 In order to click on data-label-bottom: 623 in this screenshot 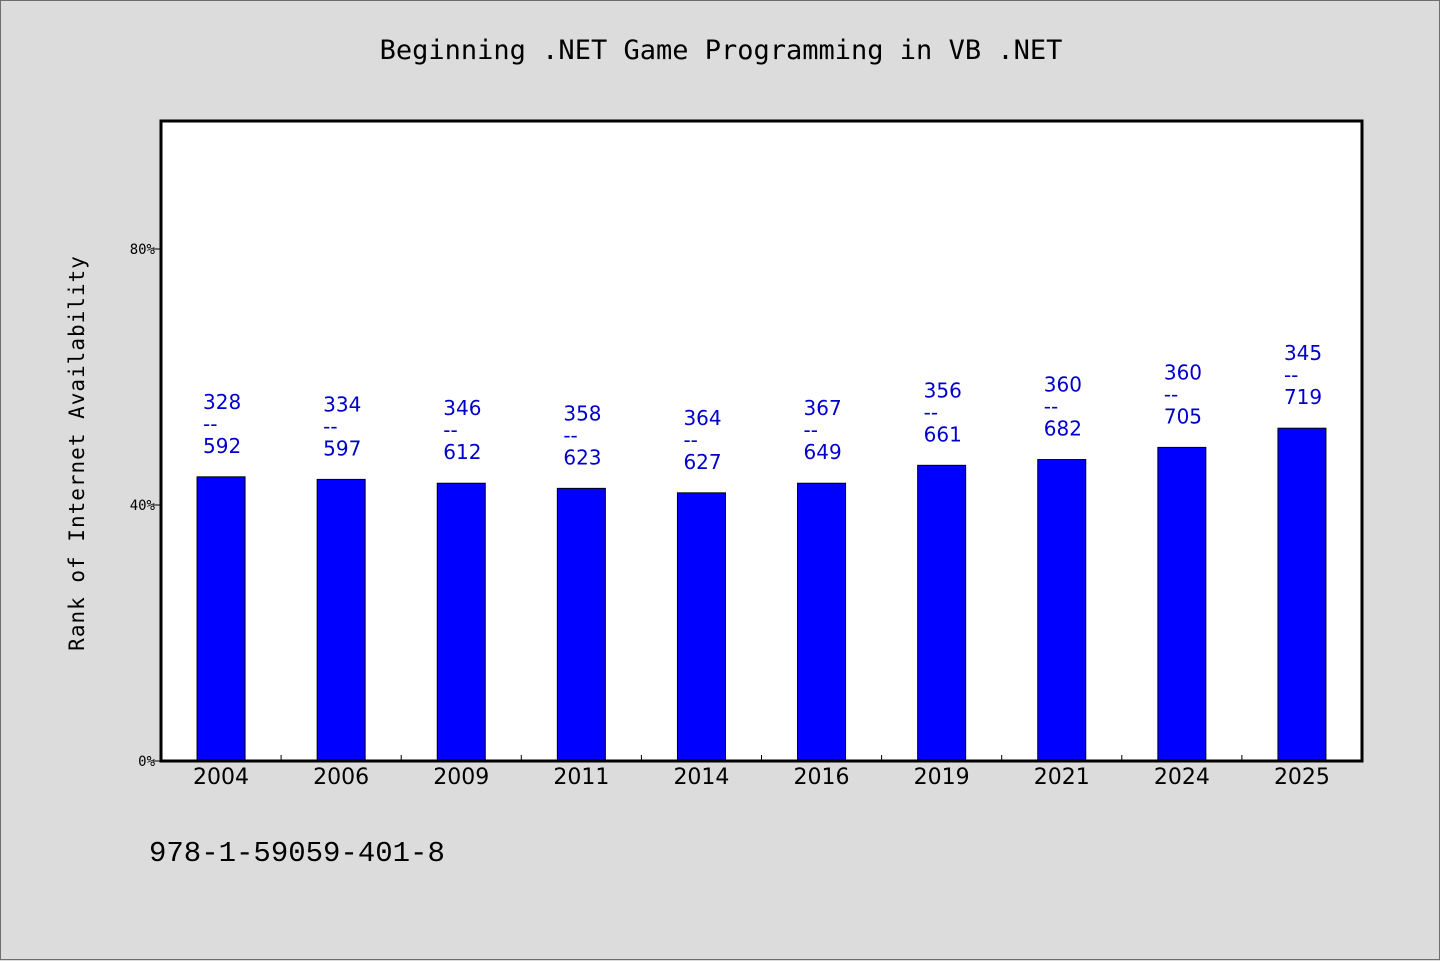, I will do `click(582, 457)`.